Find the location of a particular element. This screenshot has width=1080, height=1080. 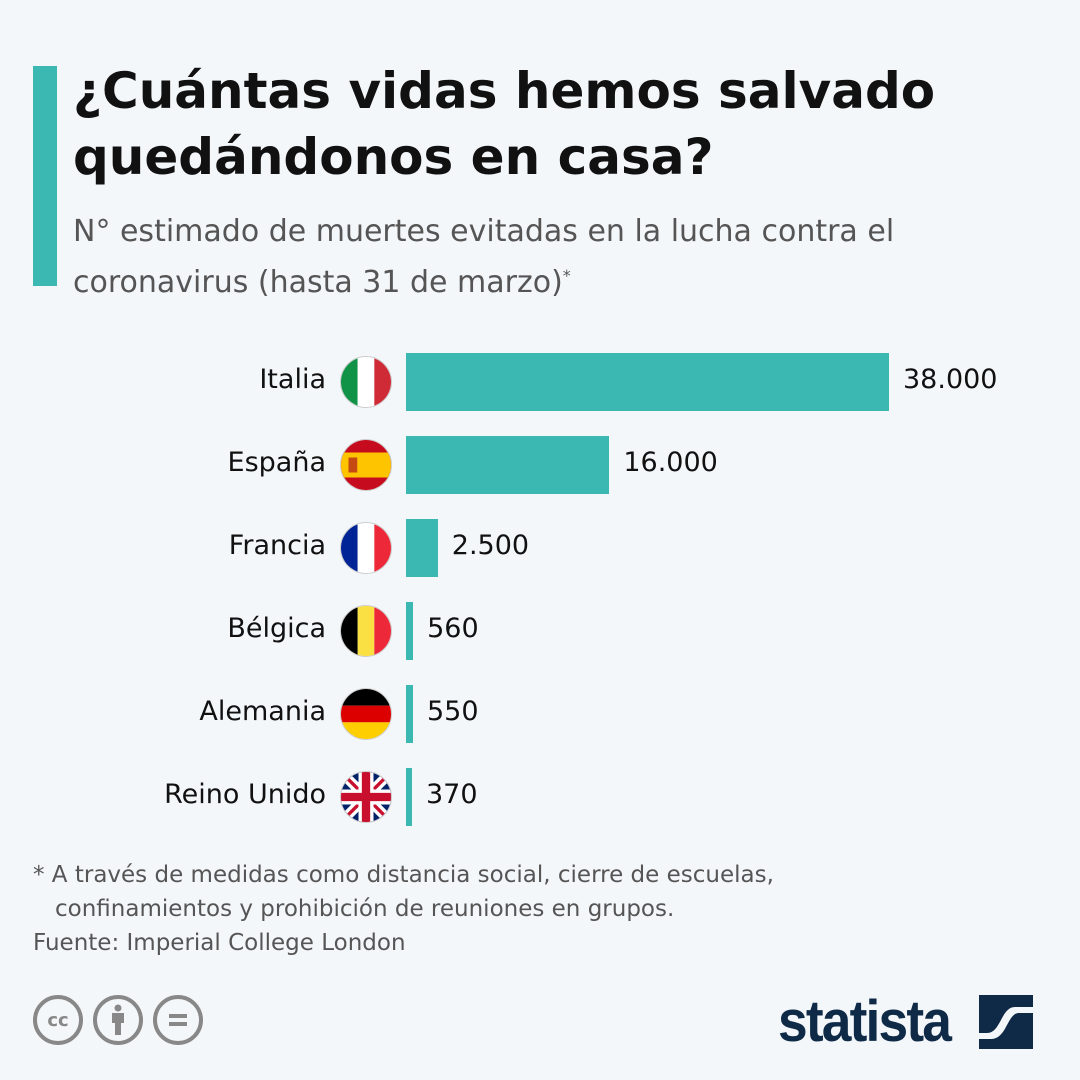

bar-row: Alemania 550 is located at coordinates (540, 714).